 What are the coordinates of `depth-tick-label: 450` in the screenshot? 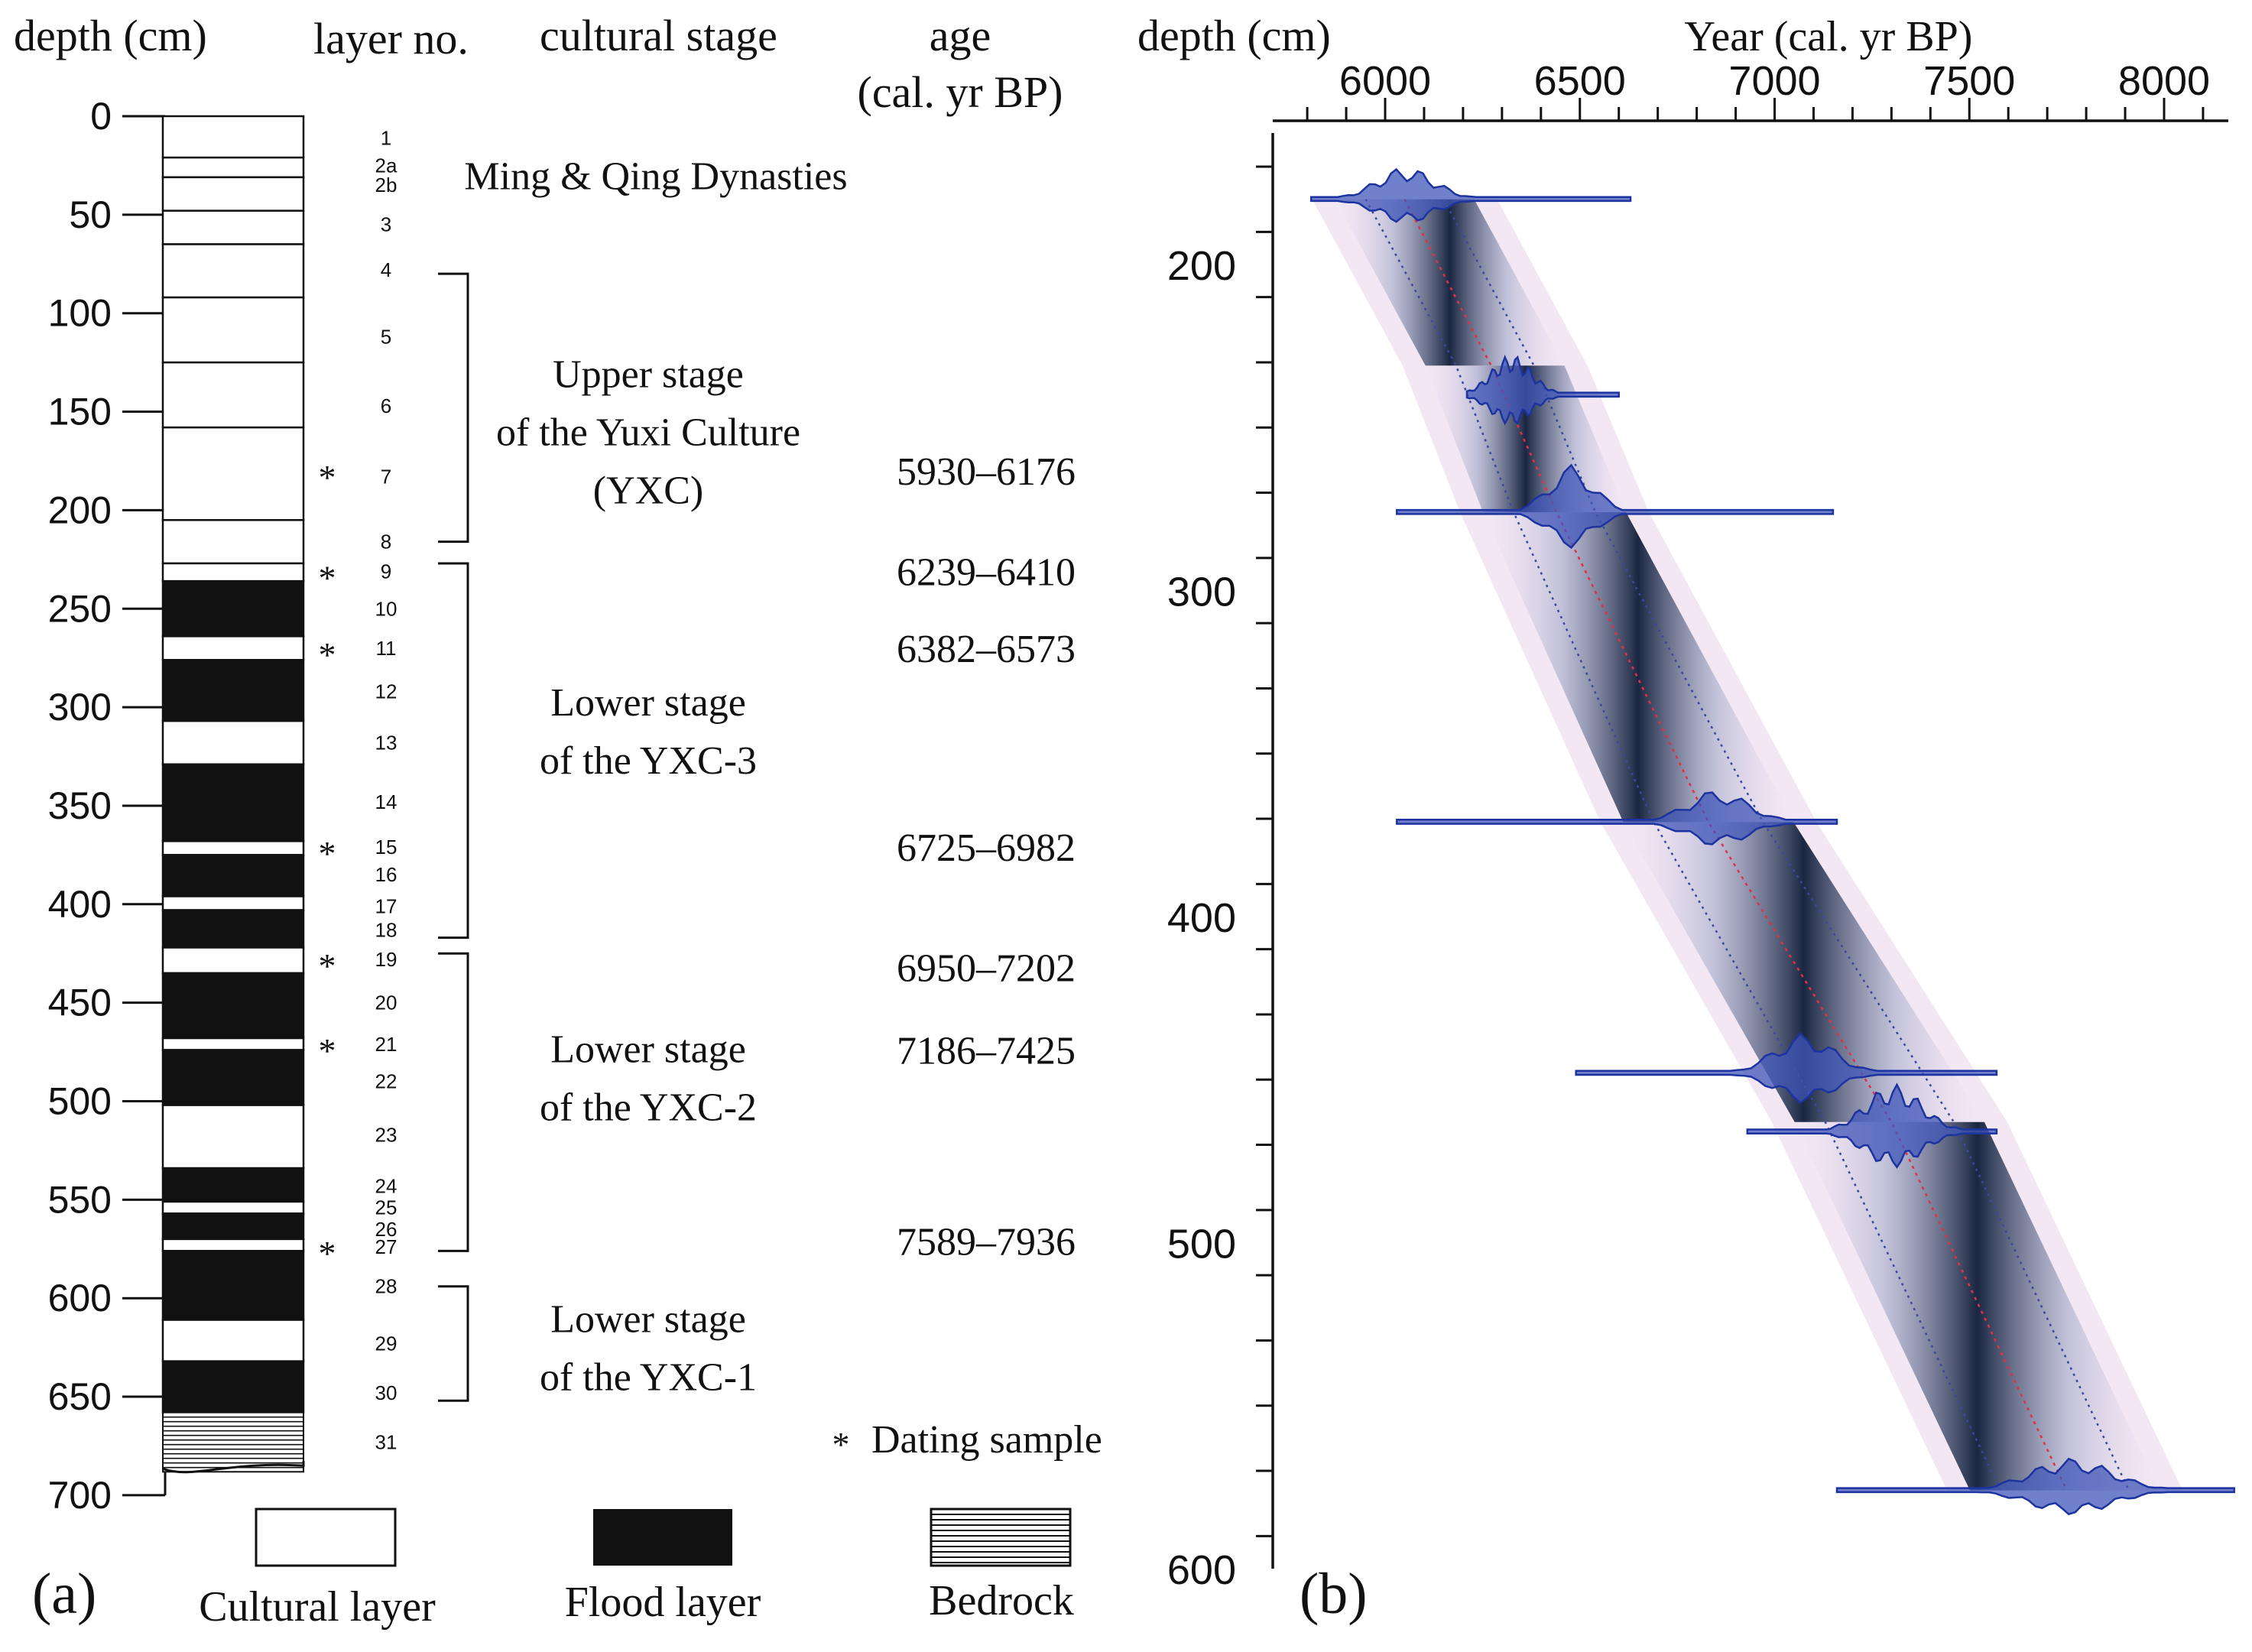 It's located at (80, 1003).